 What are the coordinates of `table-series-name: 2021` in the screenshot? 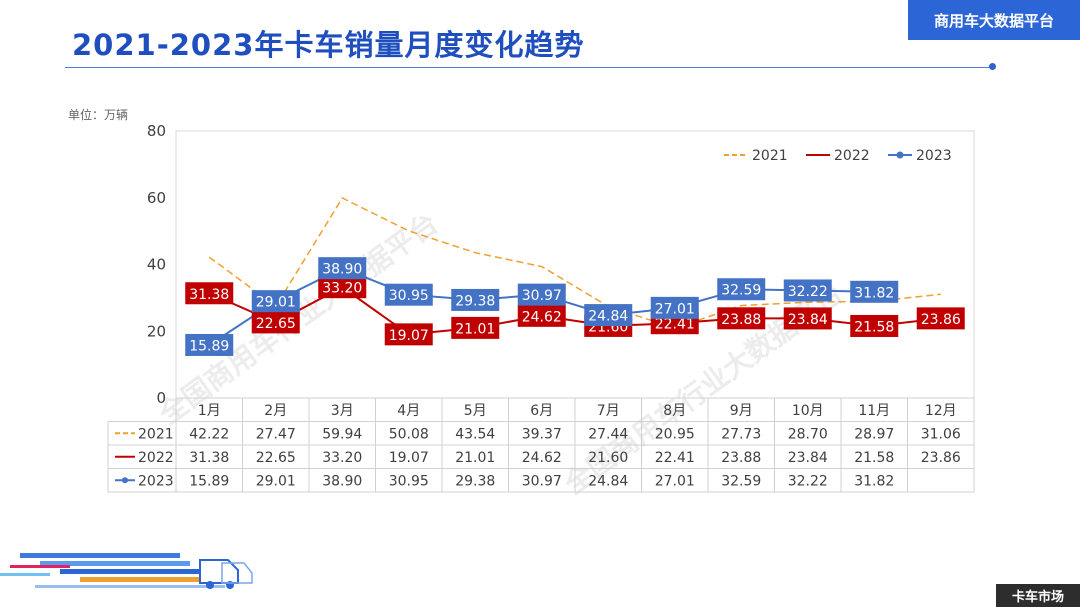 It's located at (156, 435).